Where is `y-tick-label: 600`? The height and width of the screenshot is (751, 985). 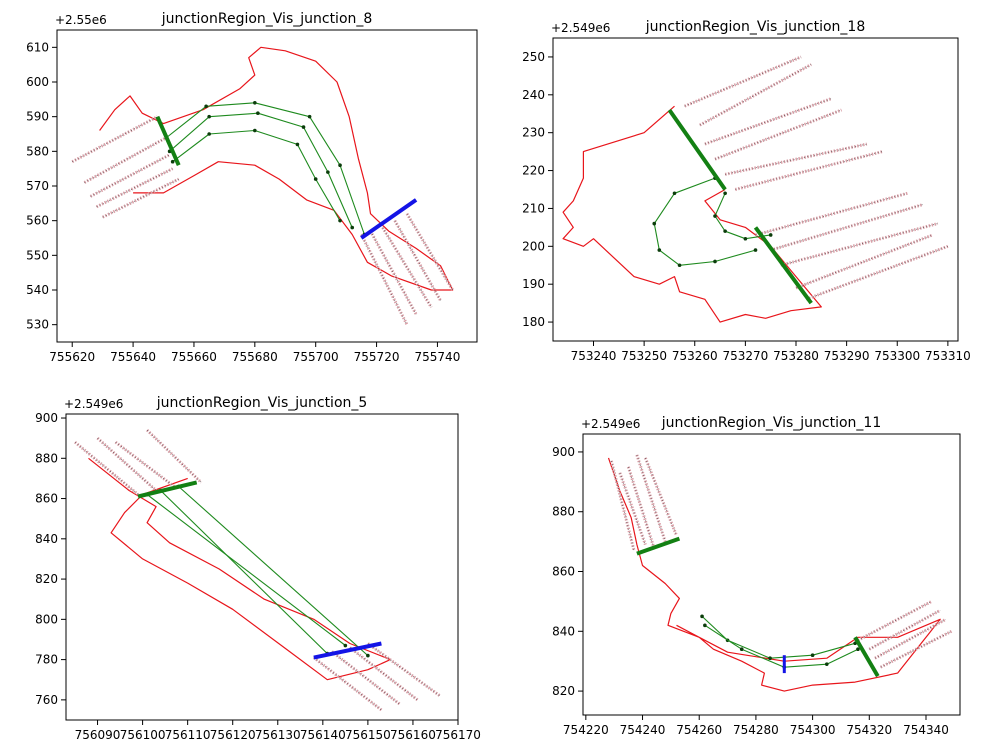
y-tick-label: 600 is located at coordinates (37, 82).